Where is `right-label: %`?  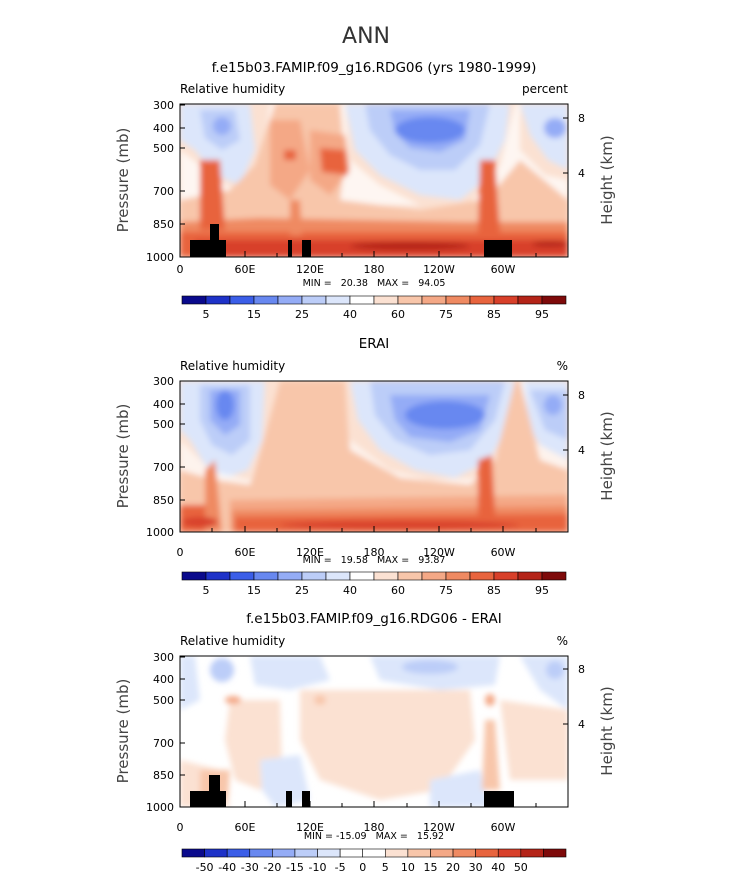
right-label: % is located at coordinates (562, 366).